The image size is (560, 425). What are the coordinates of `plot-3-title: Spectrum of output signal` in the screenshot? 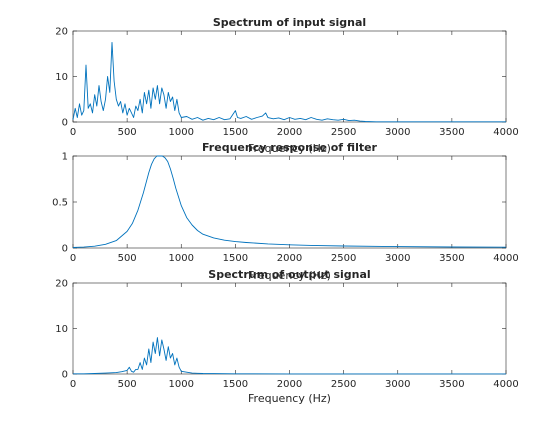 It's located at (289, 274).